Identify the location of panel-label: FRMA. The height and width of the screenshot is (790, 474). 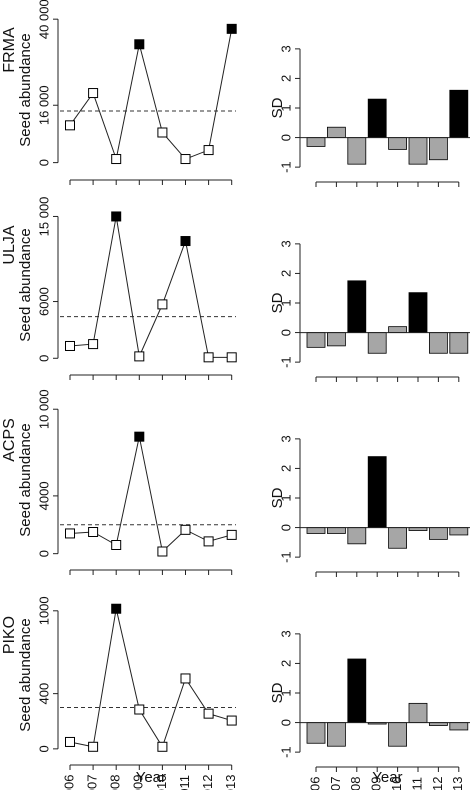
(9, 50).